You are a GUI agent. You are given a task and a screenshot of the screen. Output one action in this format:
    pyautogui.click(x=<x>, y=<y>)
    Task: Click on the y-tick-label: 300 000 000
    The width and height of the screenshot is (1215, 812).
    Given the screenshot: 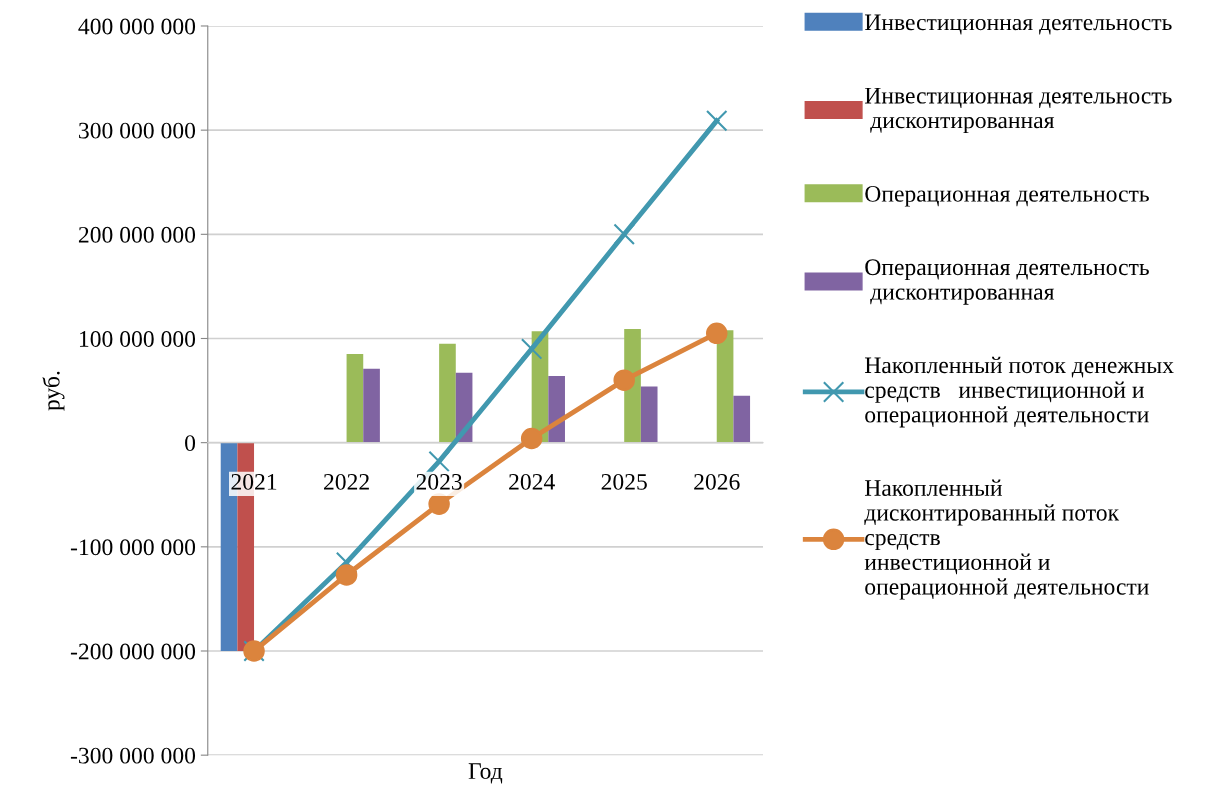 What is the action you would take?
    pyautogui.click(x=137, y=130)
    